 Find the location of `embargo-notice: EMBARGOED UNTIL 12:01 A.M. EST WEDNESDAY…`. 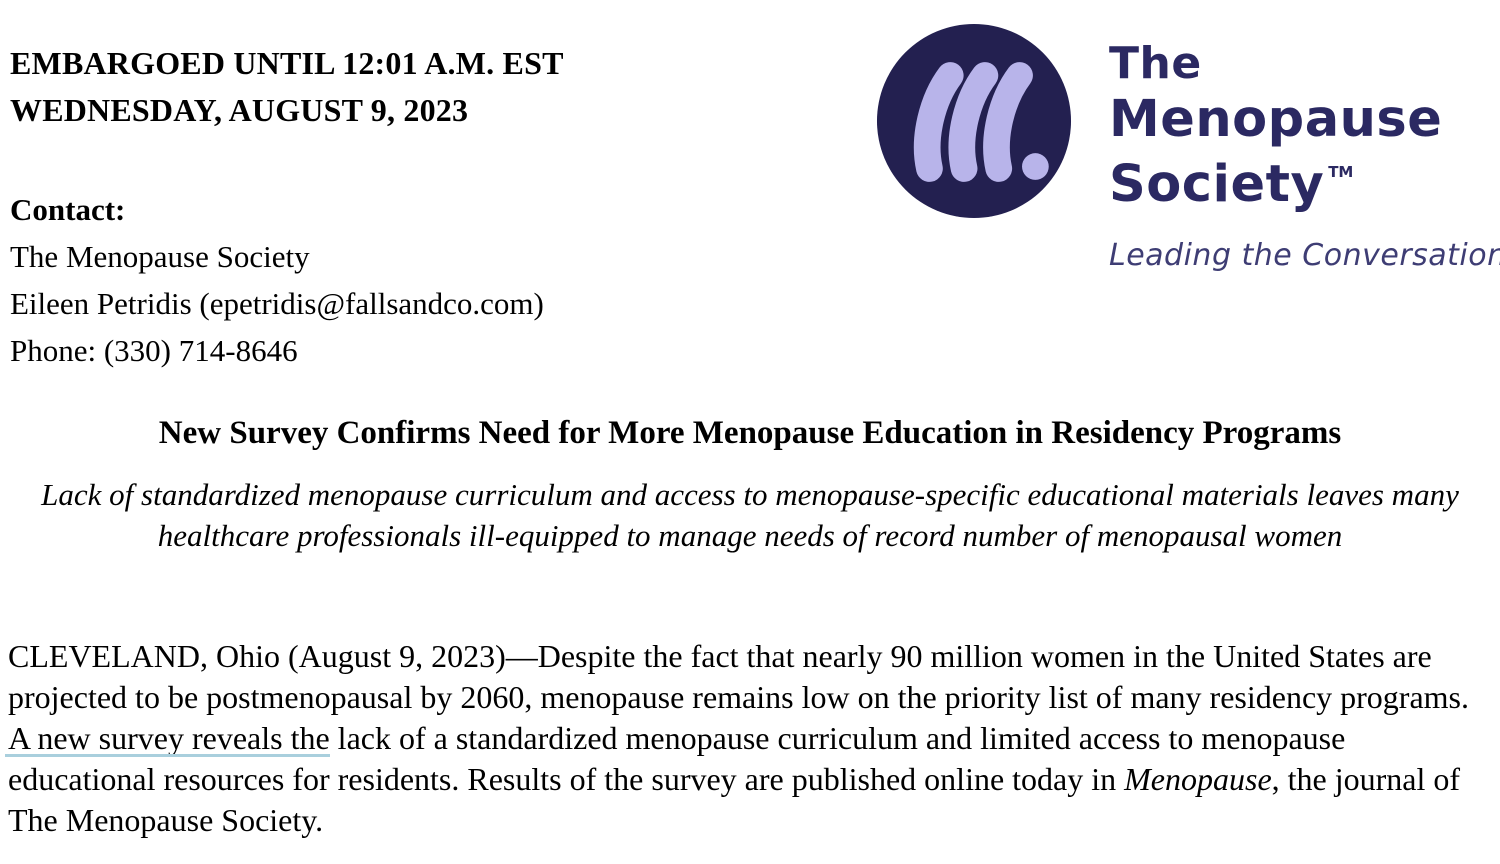

embargo-notice: EMBARGOED UNTIL 12:01 A.M. EST WEDNESDAY… is located at coordinates (287, 87).